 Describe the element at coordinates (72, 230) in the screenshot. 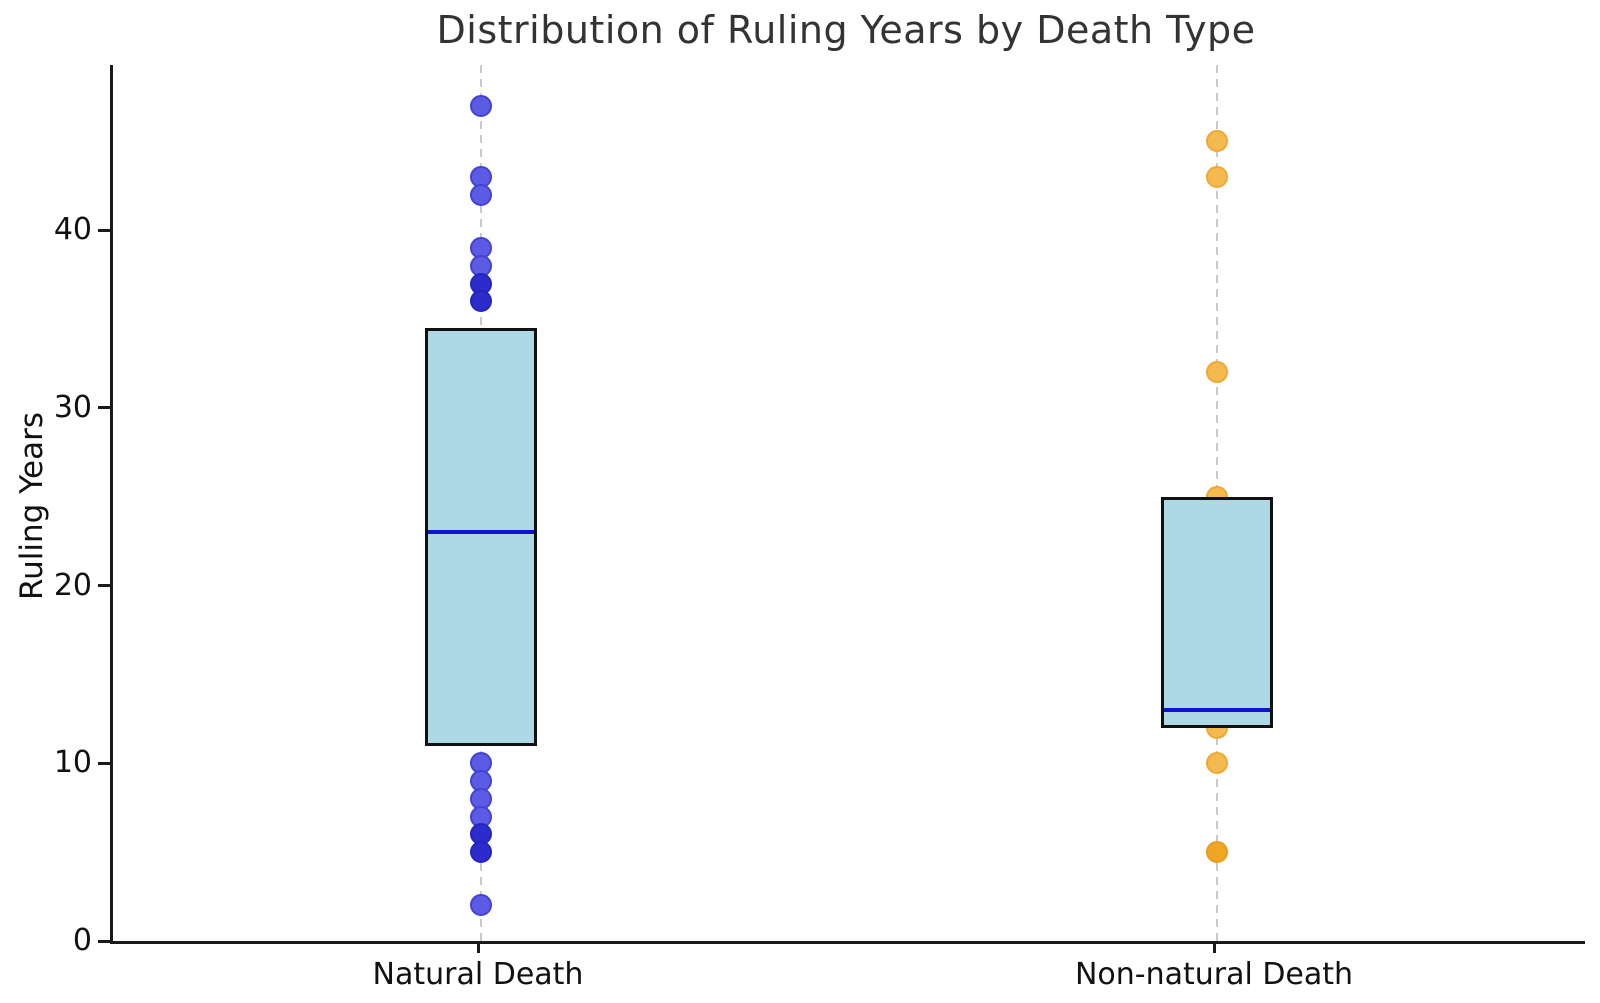

I see `y-tick-label: 40` at that location.